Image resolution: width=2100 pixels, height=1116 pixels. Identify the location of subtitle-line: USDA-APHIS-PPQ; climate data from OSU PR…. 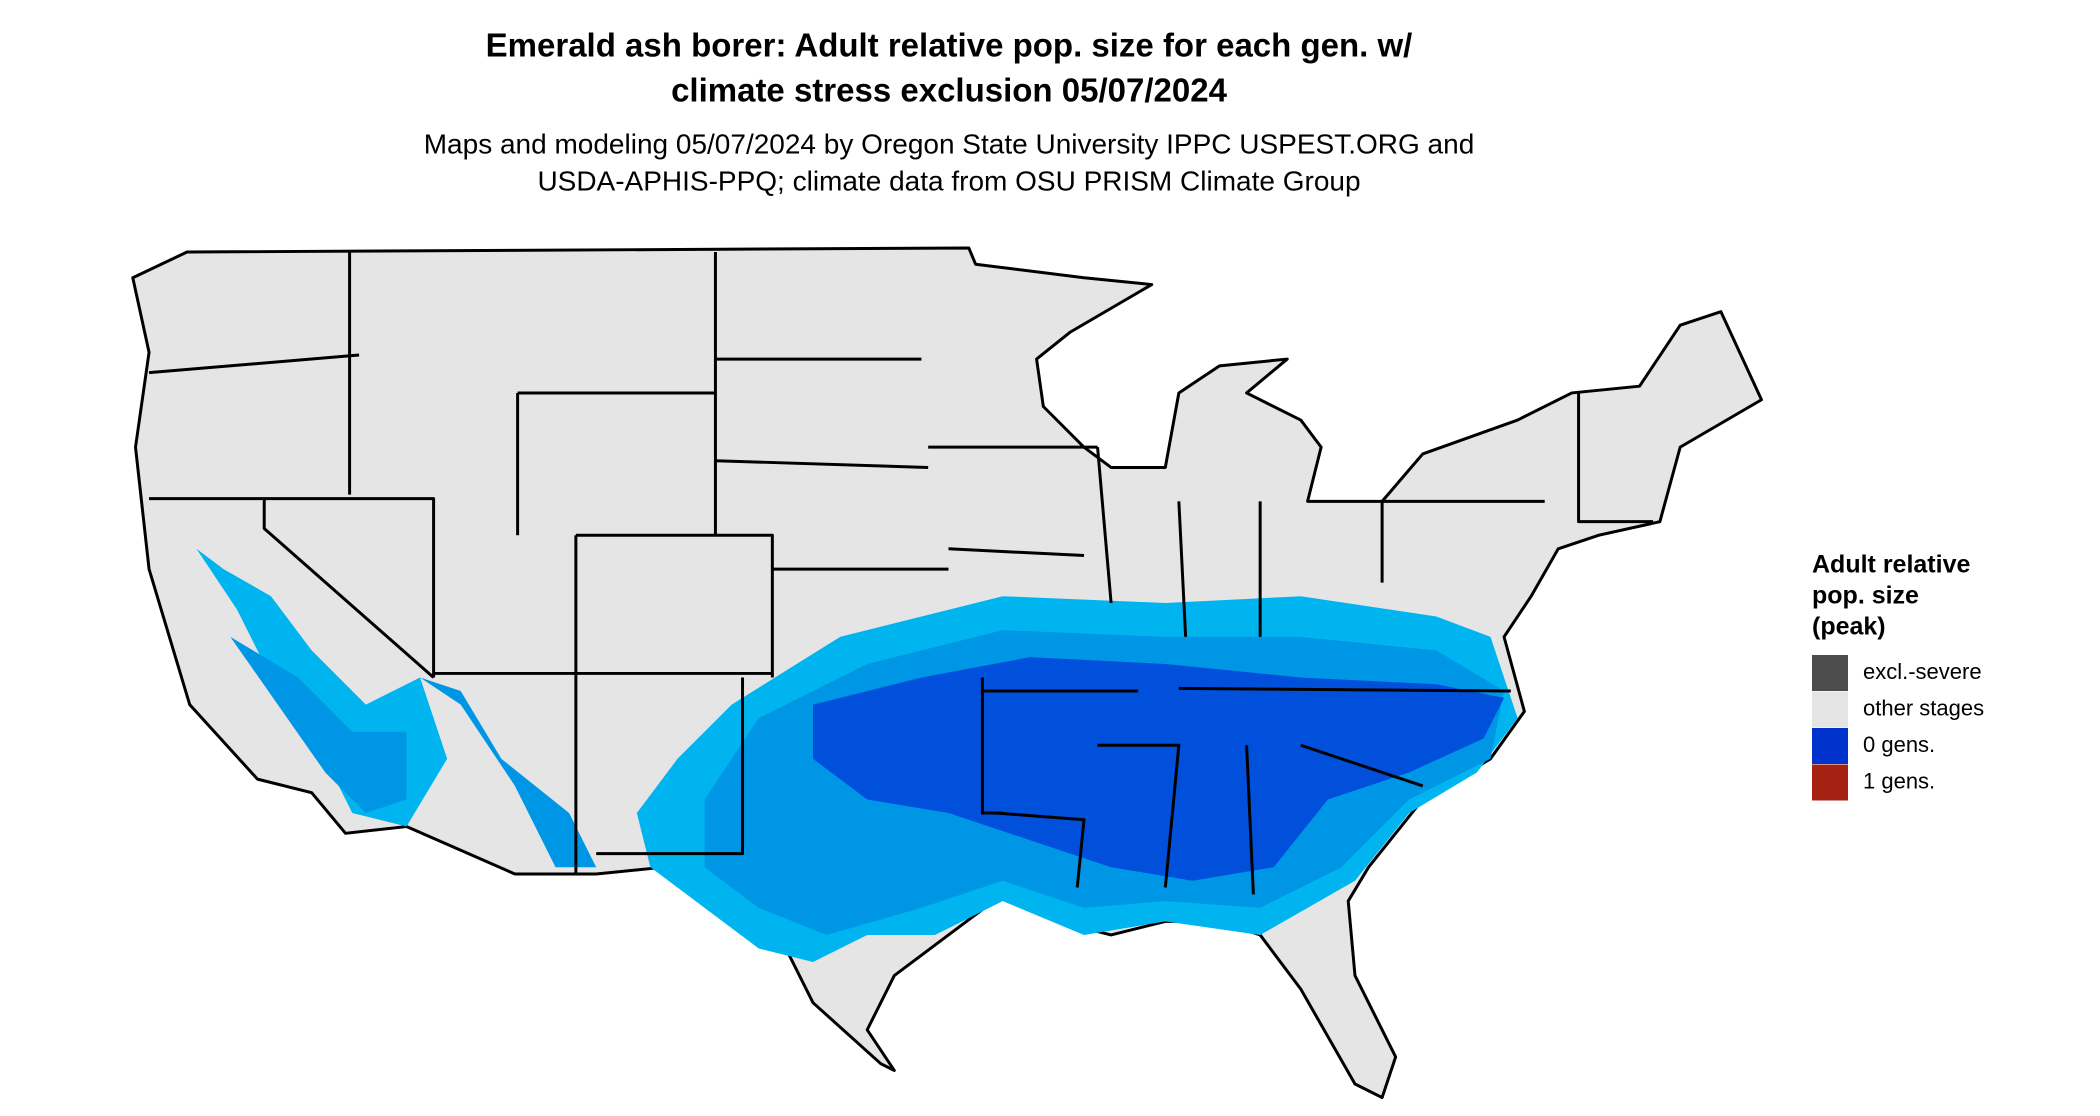
(948, 180).